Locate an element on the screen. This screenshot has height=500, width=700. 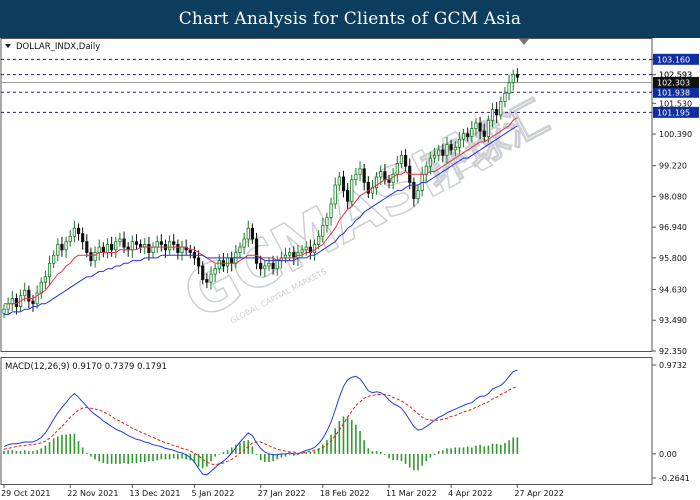
time-tick-label: 29 Oct 2021 is located at coordinates (25, 493).